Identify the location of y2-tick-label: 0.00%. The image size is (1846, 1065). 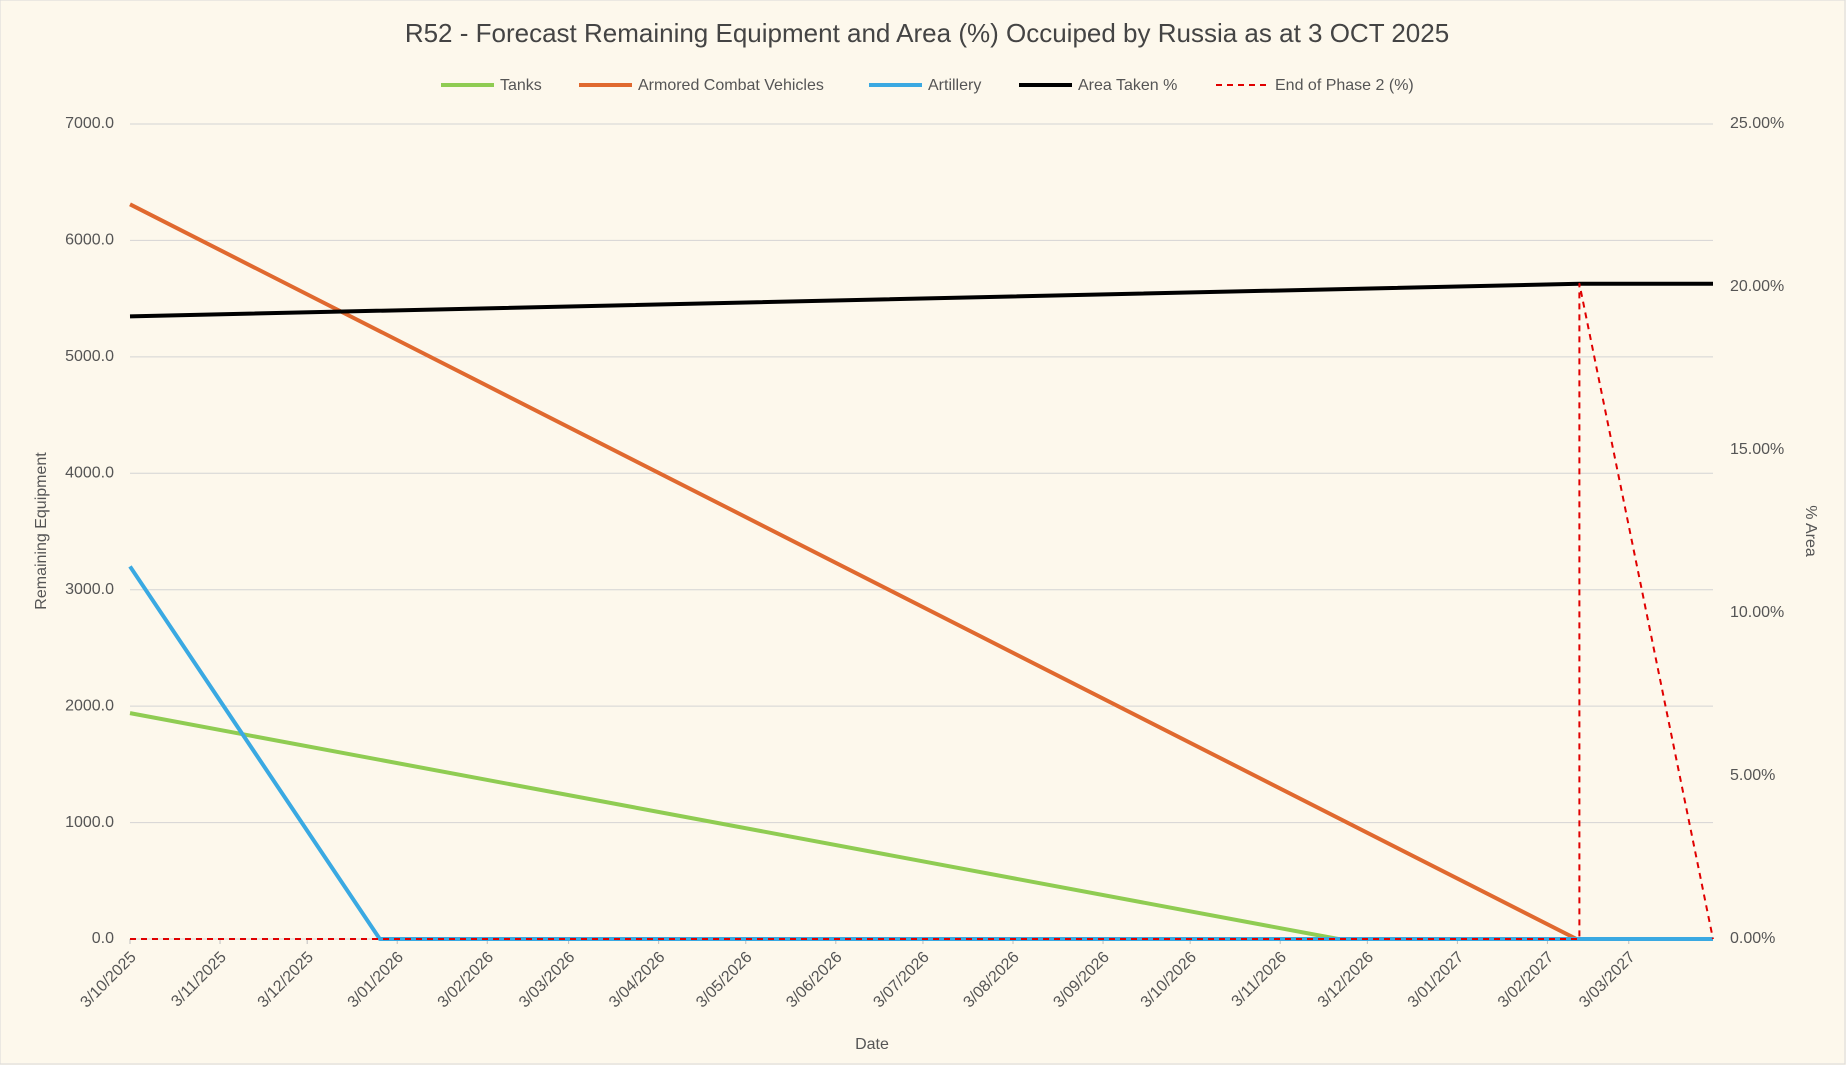
(1752, 938).